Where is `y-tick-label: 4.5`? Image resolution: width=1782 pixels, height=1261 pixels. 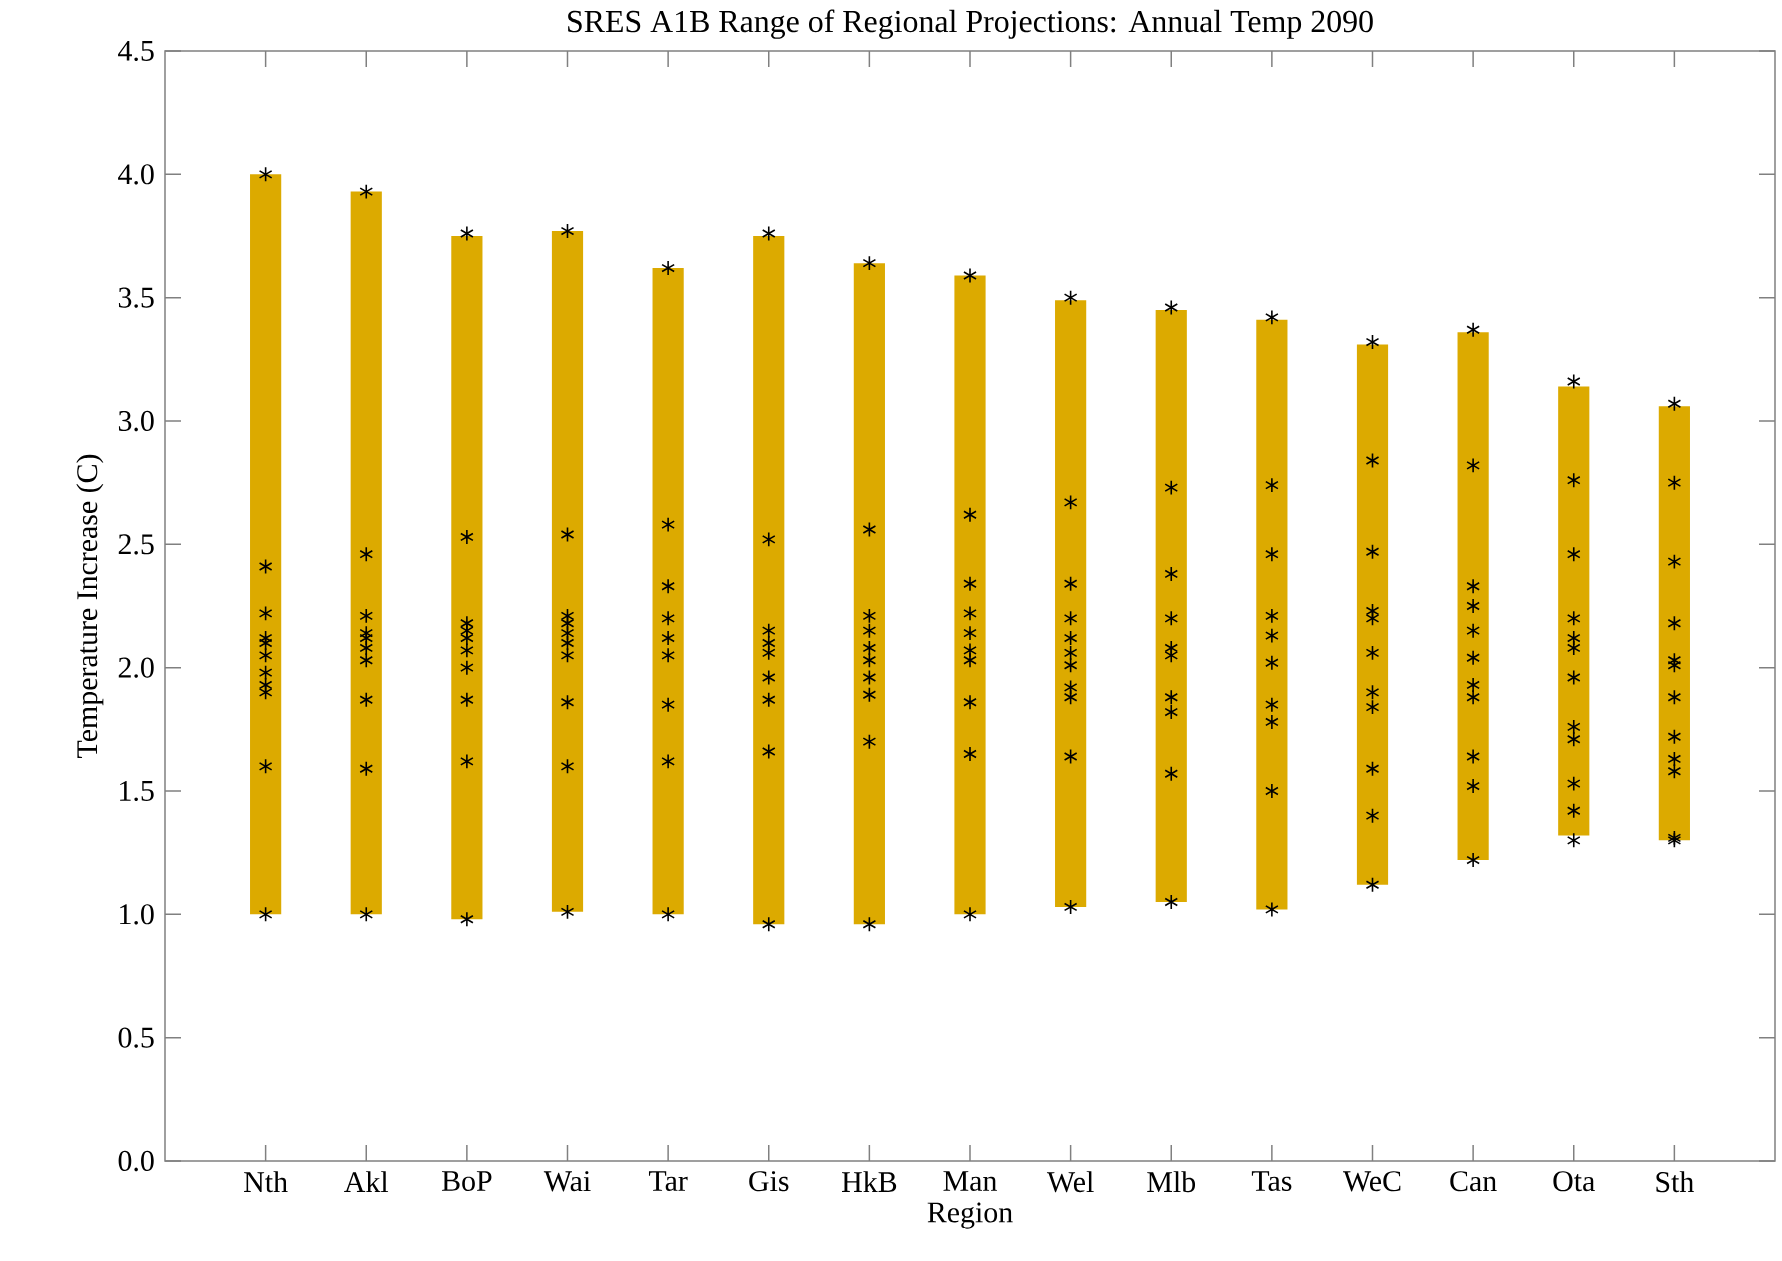
y-tick-label: 4.5 is located at coordinates (136, 51).